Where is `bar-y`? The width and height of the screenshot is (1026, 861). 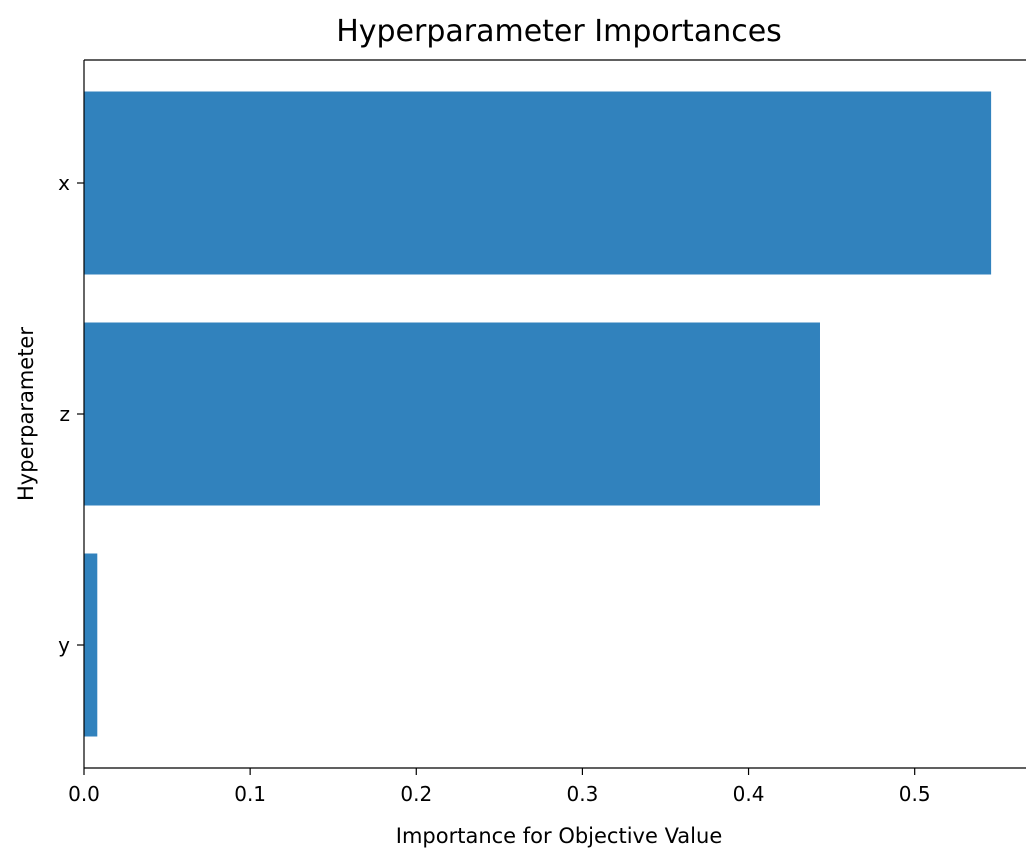 bar-y is located at coordinates (91, 645).